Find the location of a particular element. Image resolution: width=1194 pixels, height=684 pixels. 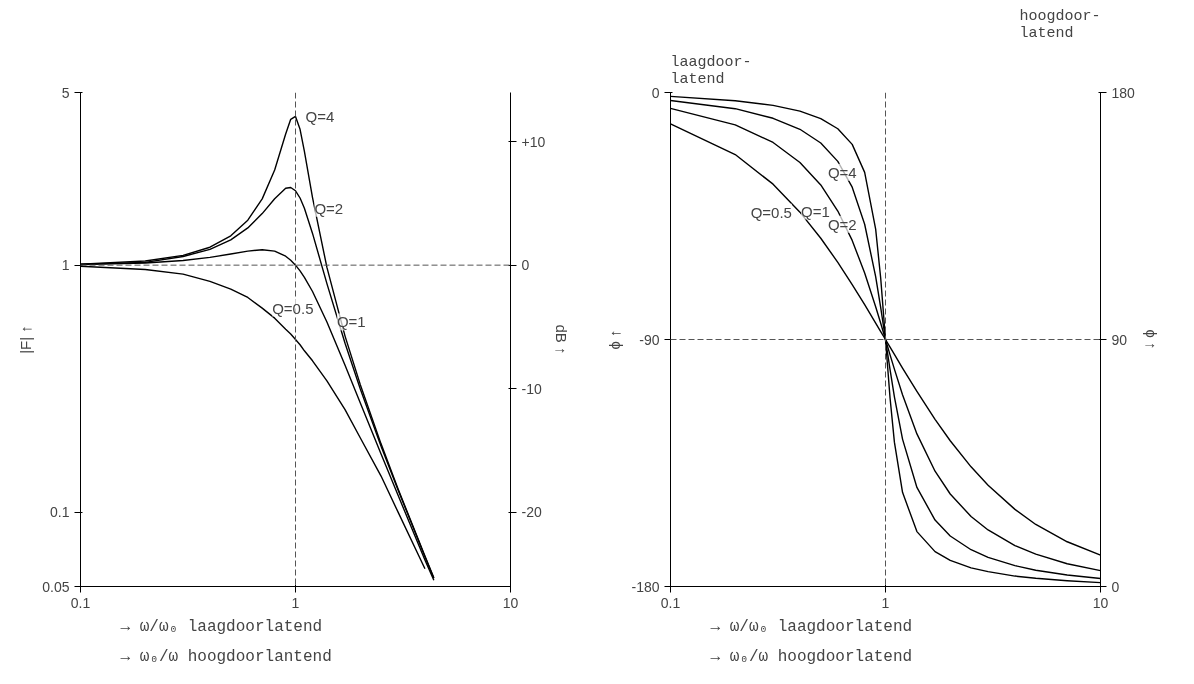

x-tick-label: 0.1 is located at coordinates (670, 602).